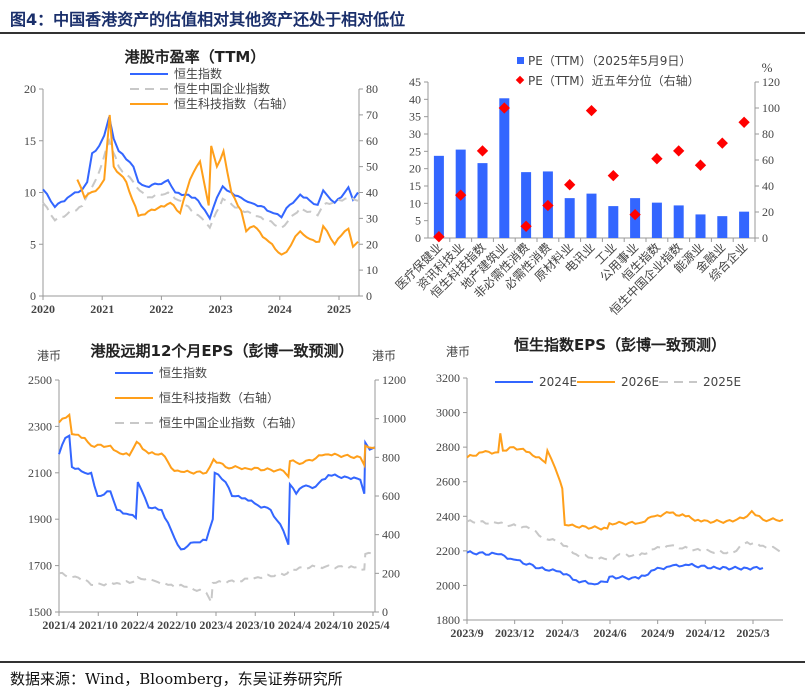  Describe the element at coordinates (558, 382) in the screenshot. I see `legend-label: 2024E` at that location.